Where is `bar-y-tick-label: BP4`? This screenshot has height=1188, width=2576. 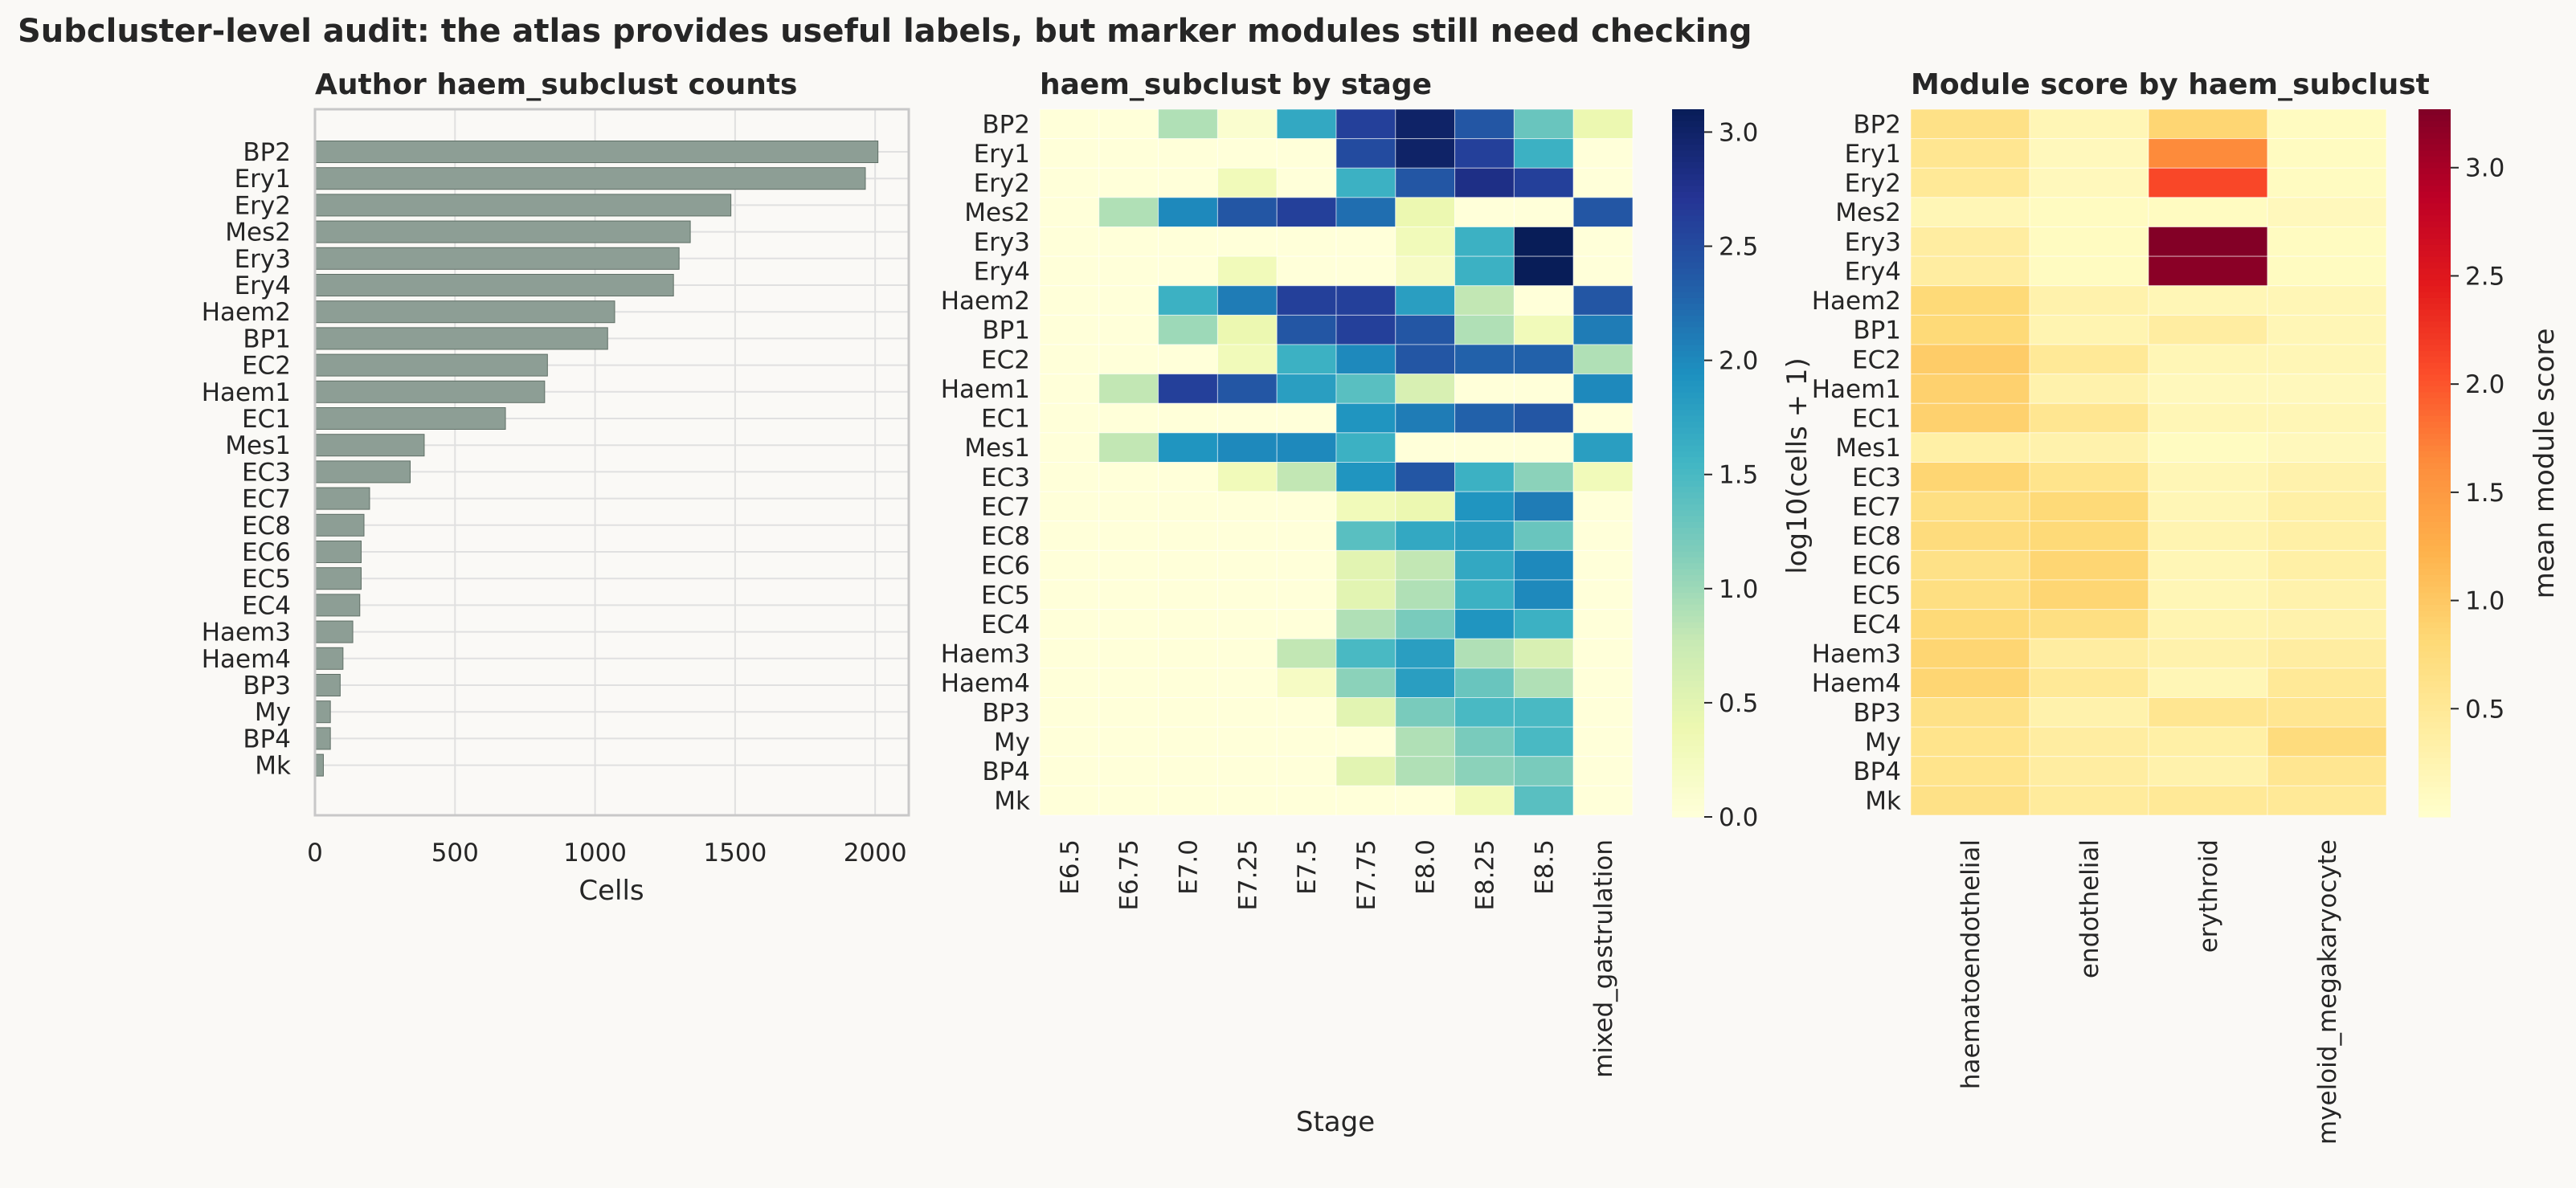
bar-y-tick-label: BP4 is located at coordinates (267, 739).